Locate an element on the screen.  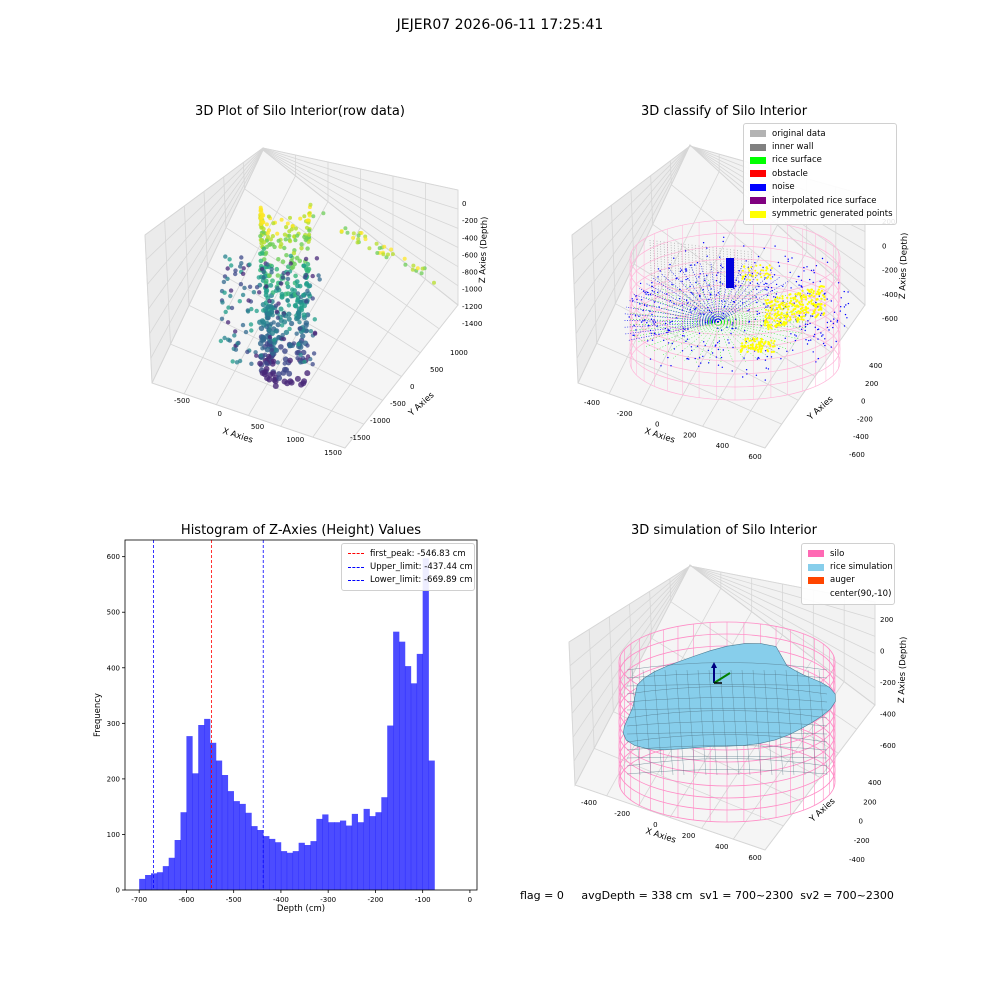
legend-label: rice surface is located at coordinates (797, 160).